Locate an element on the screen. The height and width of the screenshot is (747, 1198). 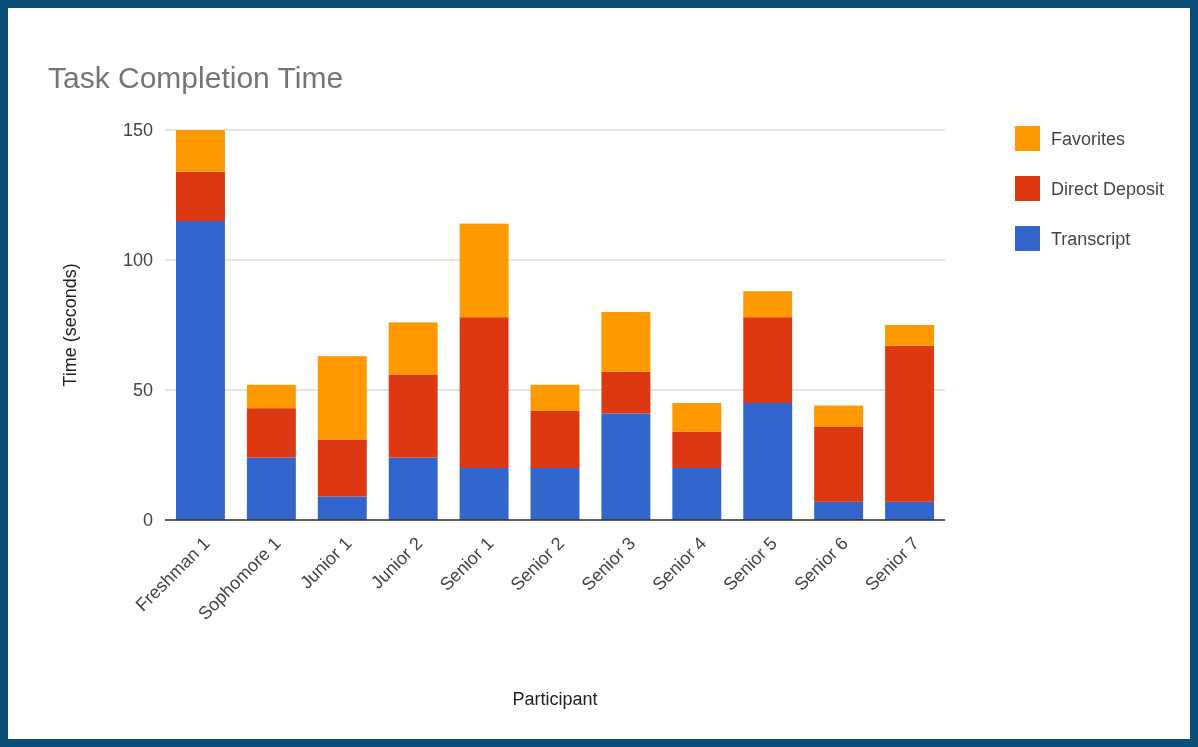
y-tick-label: 100 is located at coordinates (137, 260).